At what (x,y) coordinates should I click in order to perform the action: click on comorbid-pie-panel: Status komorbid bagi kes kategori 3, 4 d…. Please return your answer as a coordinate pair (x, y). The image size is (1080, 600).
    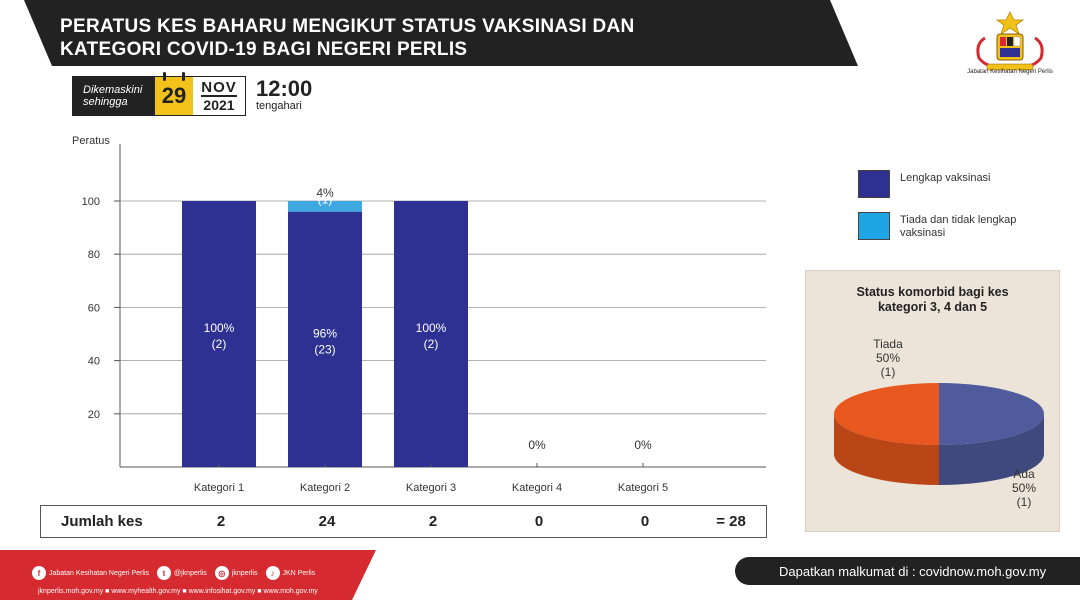
    Looking at the image, I should click on (932, 401).